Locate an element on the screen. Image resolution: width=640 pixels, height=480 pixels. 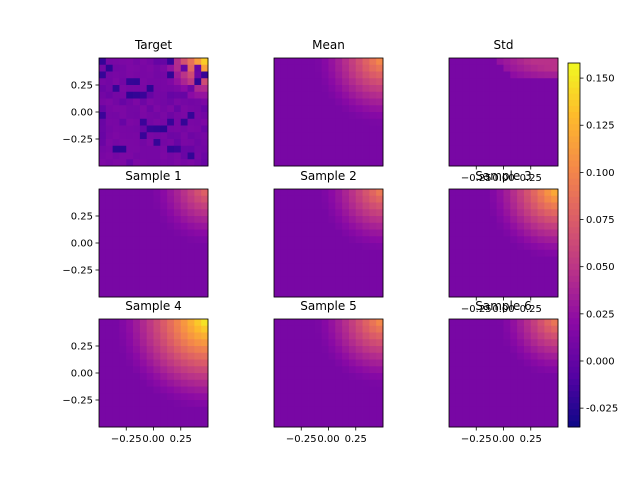
colorbar-tick-label: 0.100 is located at coordinates (600, 173).